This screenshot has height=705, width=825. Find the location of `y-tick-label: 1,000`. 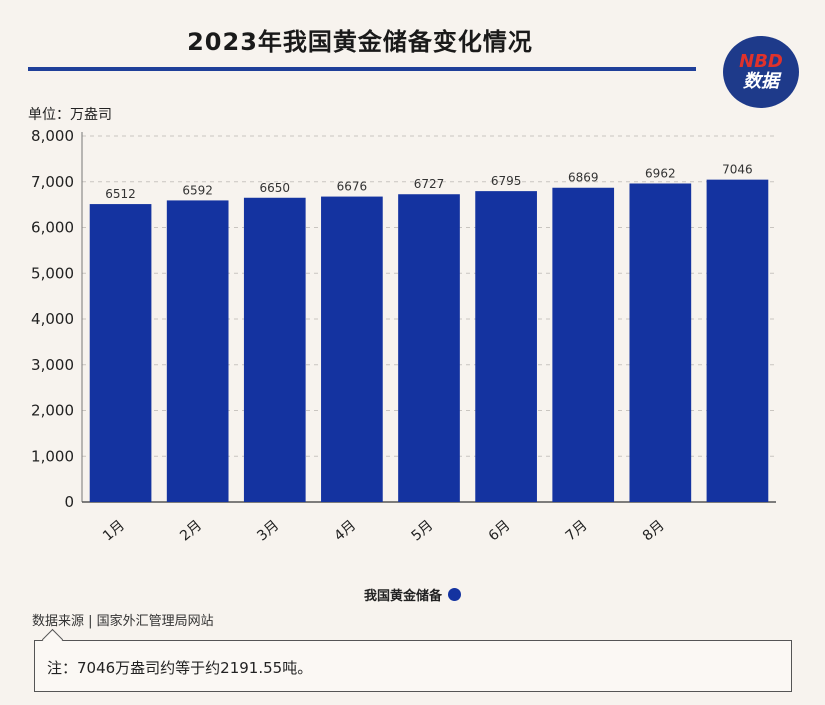

y-tick-label: 1,000 is located at coordinates (52, 456).